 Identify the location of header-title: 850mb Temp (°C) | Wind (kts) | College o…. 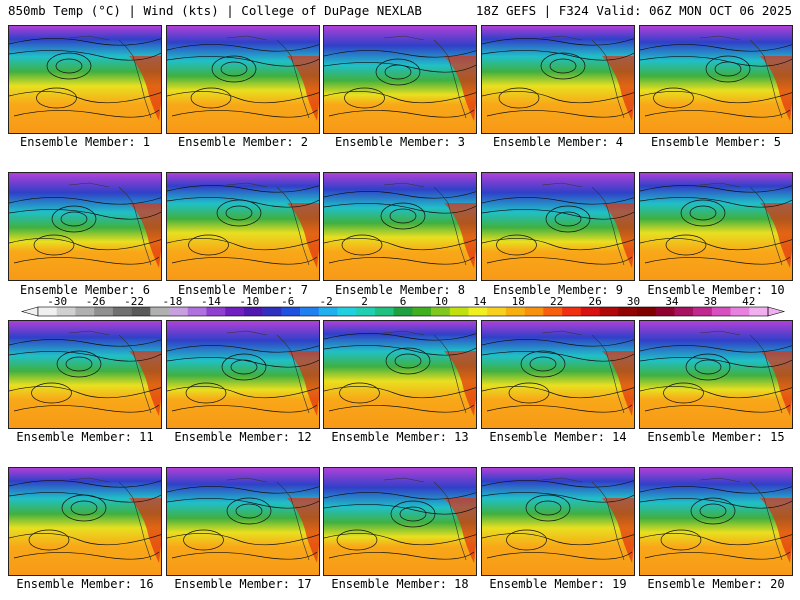
(215, 10).